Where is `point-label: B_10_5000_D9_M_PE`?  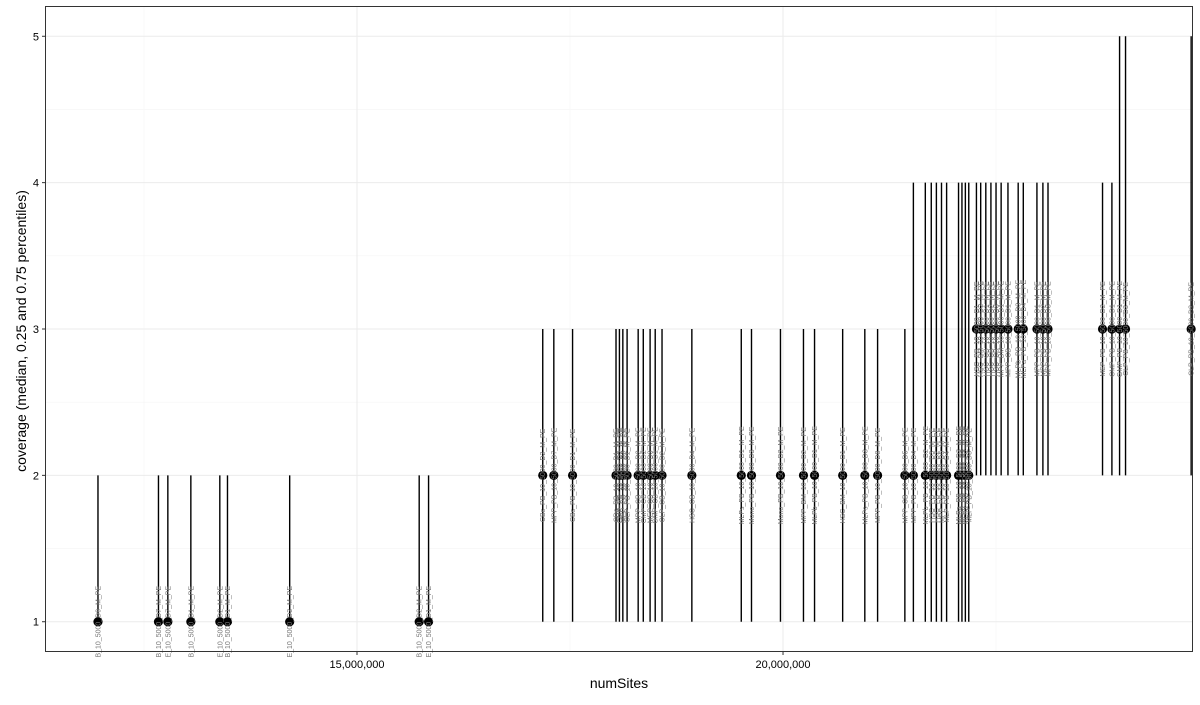
point-label: B_10_5000_D9_M_PE is located at coordinates (98, 622).